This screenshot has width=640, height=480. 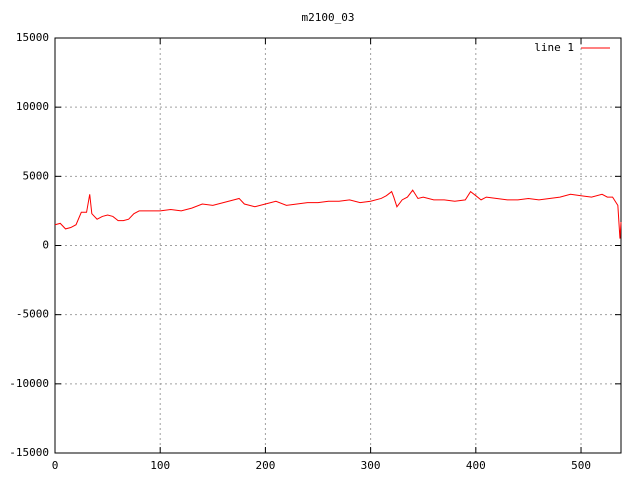 I want to click on y-tick-label: 10000, so click(x=32, y=106).